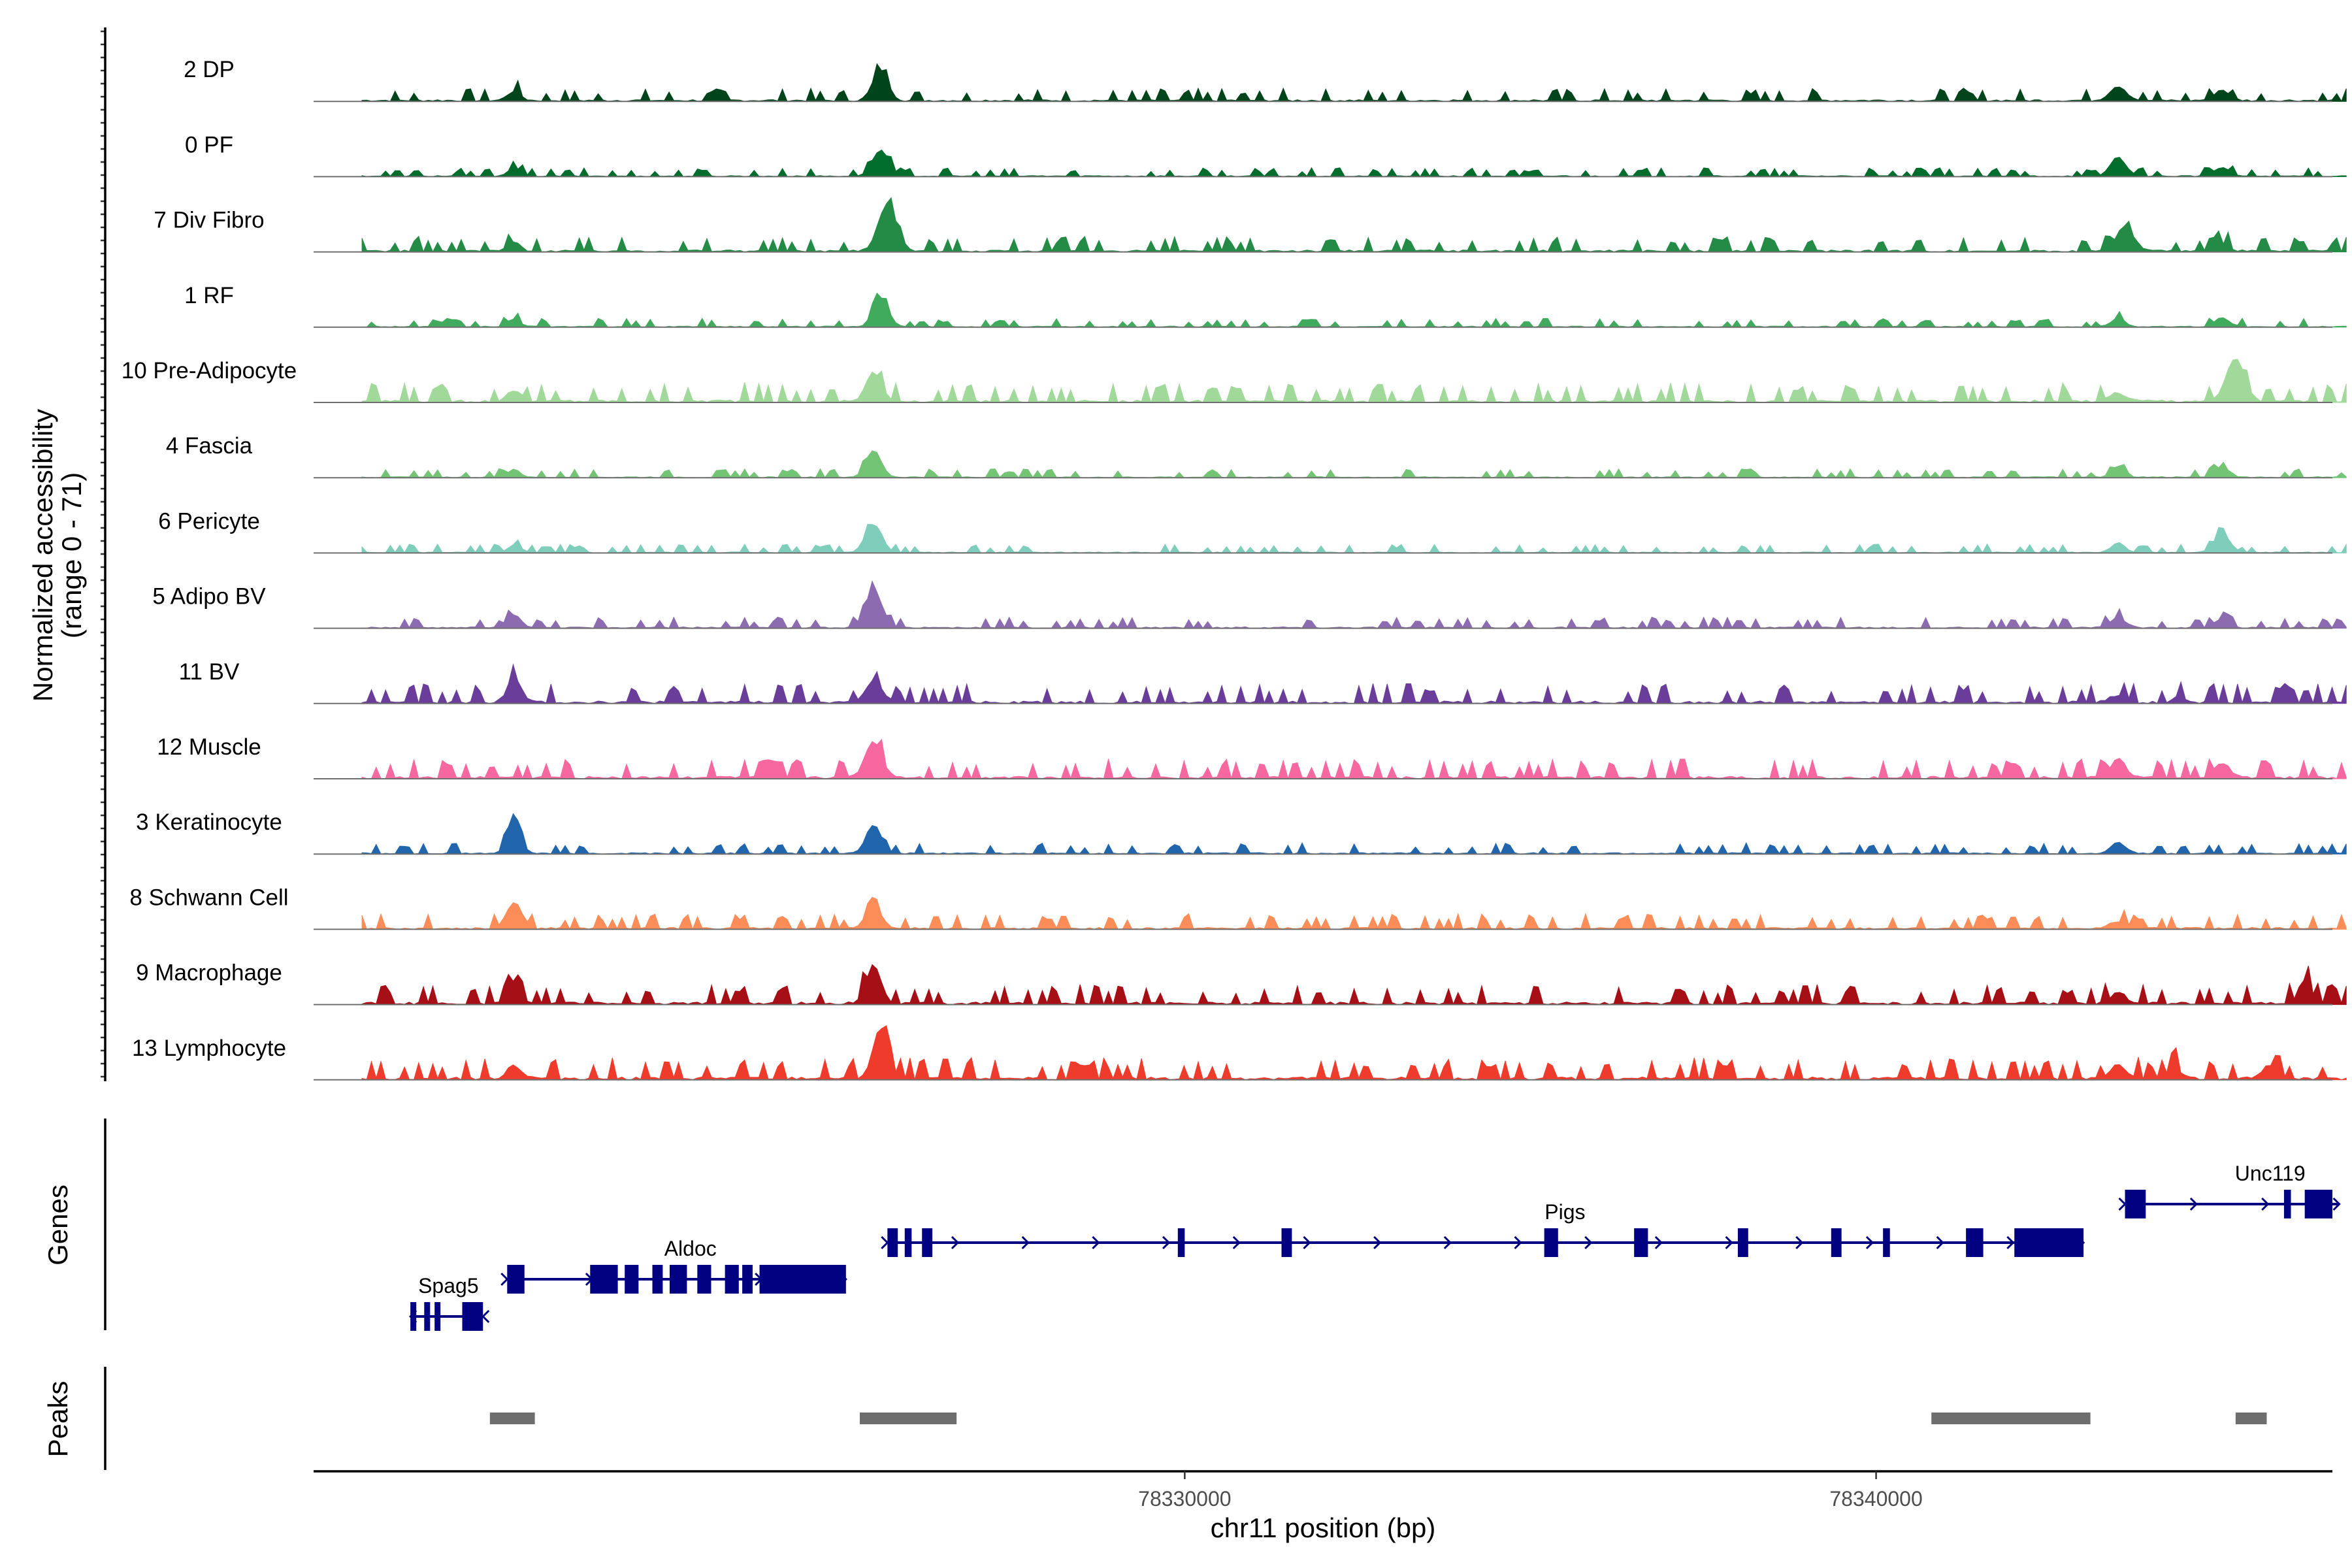  I want to click on track-label: 2 DP, so click(209, 69).